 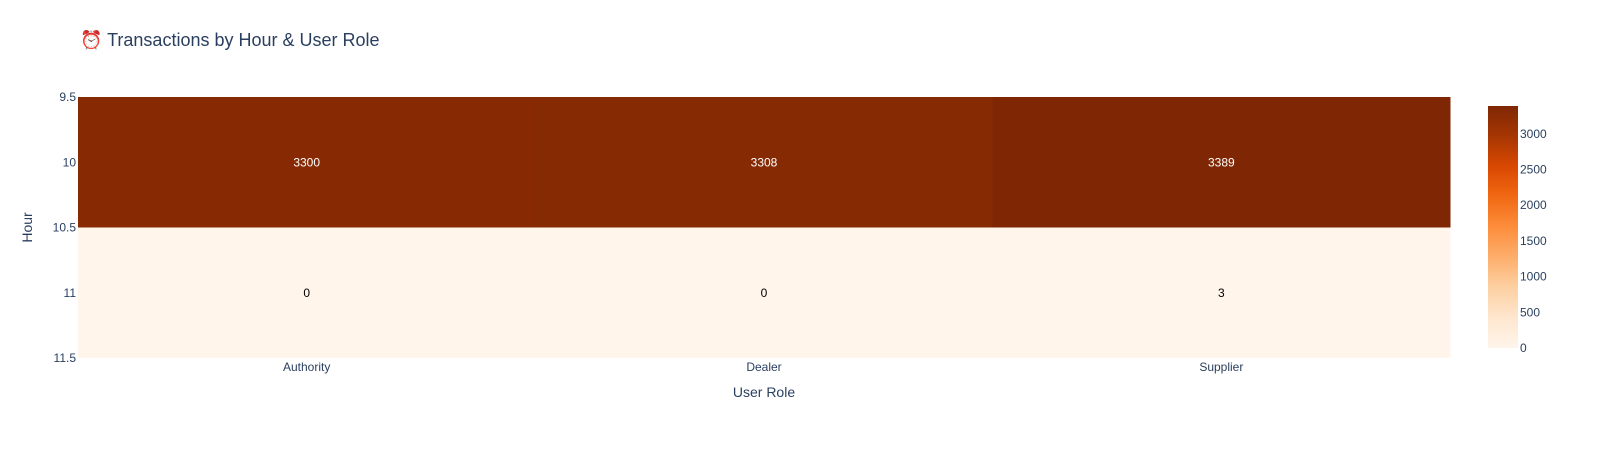 I want to click on y-tick-label: 10.5, so click(x=65, y=228).